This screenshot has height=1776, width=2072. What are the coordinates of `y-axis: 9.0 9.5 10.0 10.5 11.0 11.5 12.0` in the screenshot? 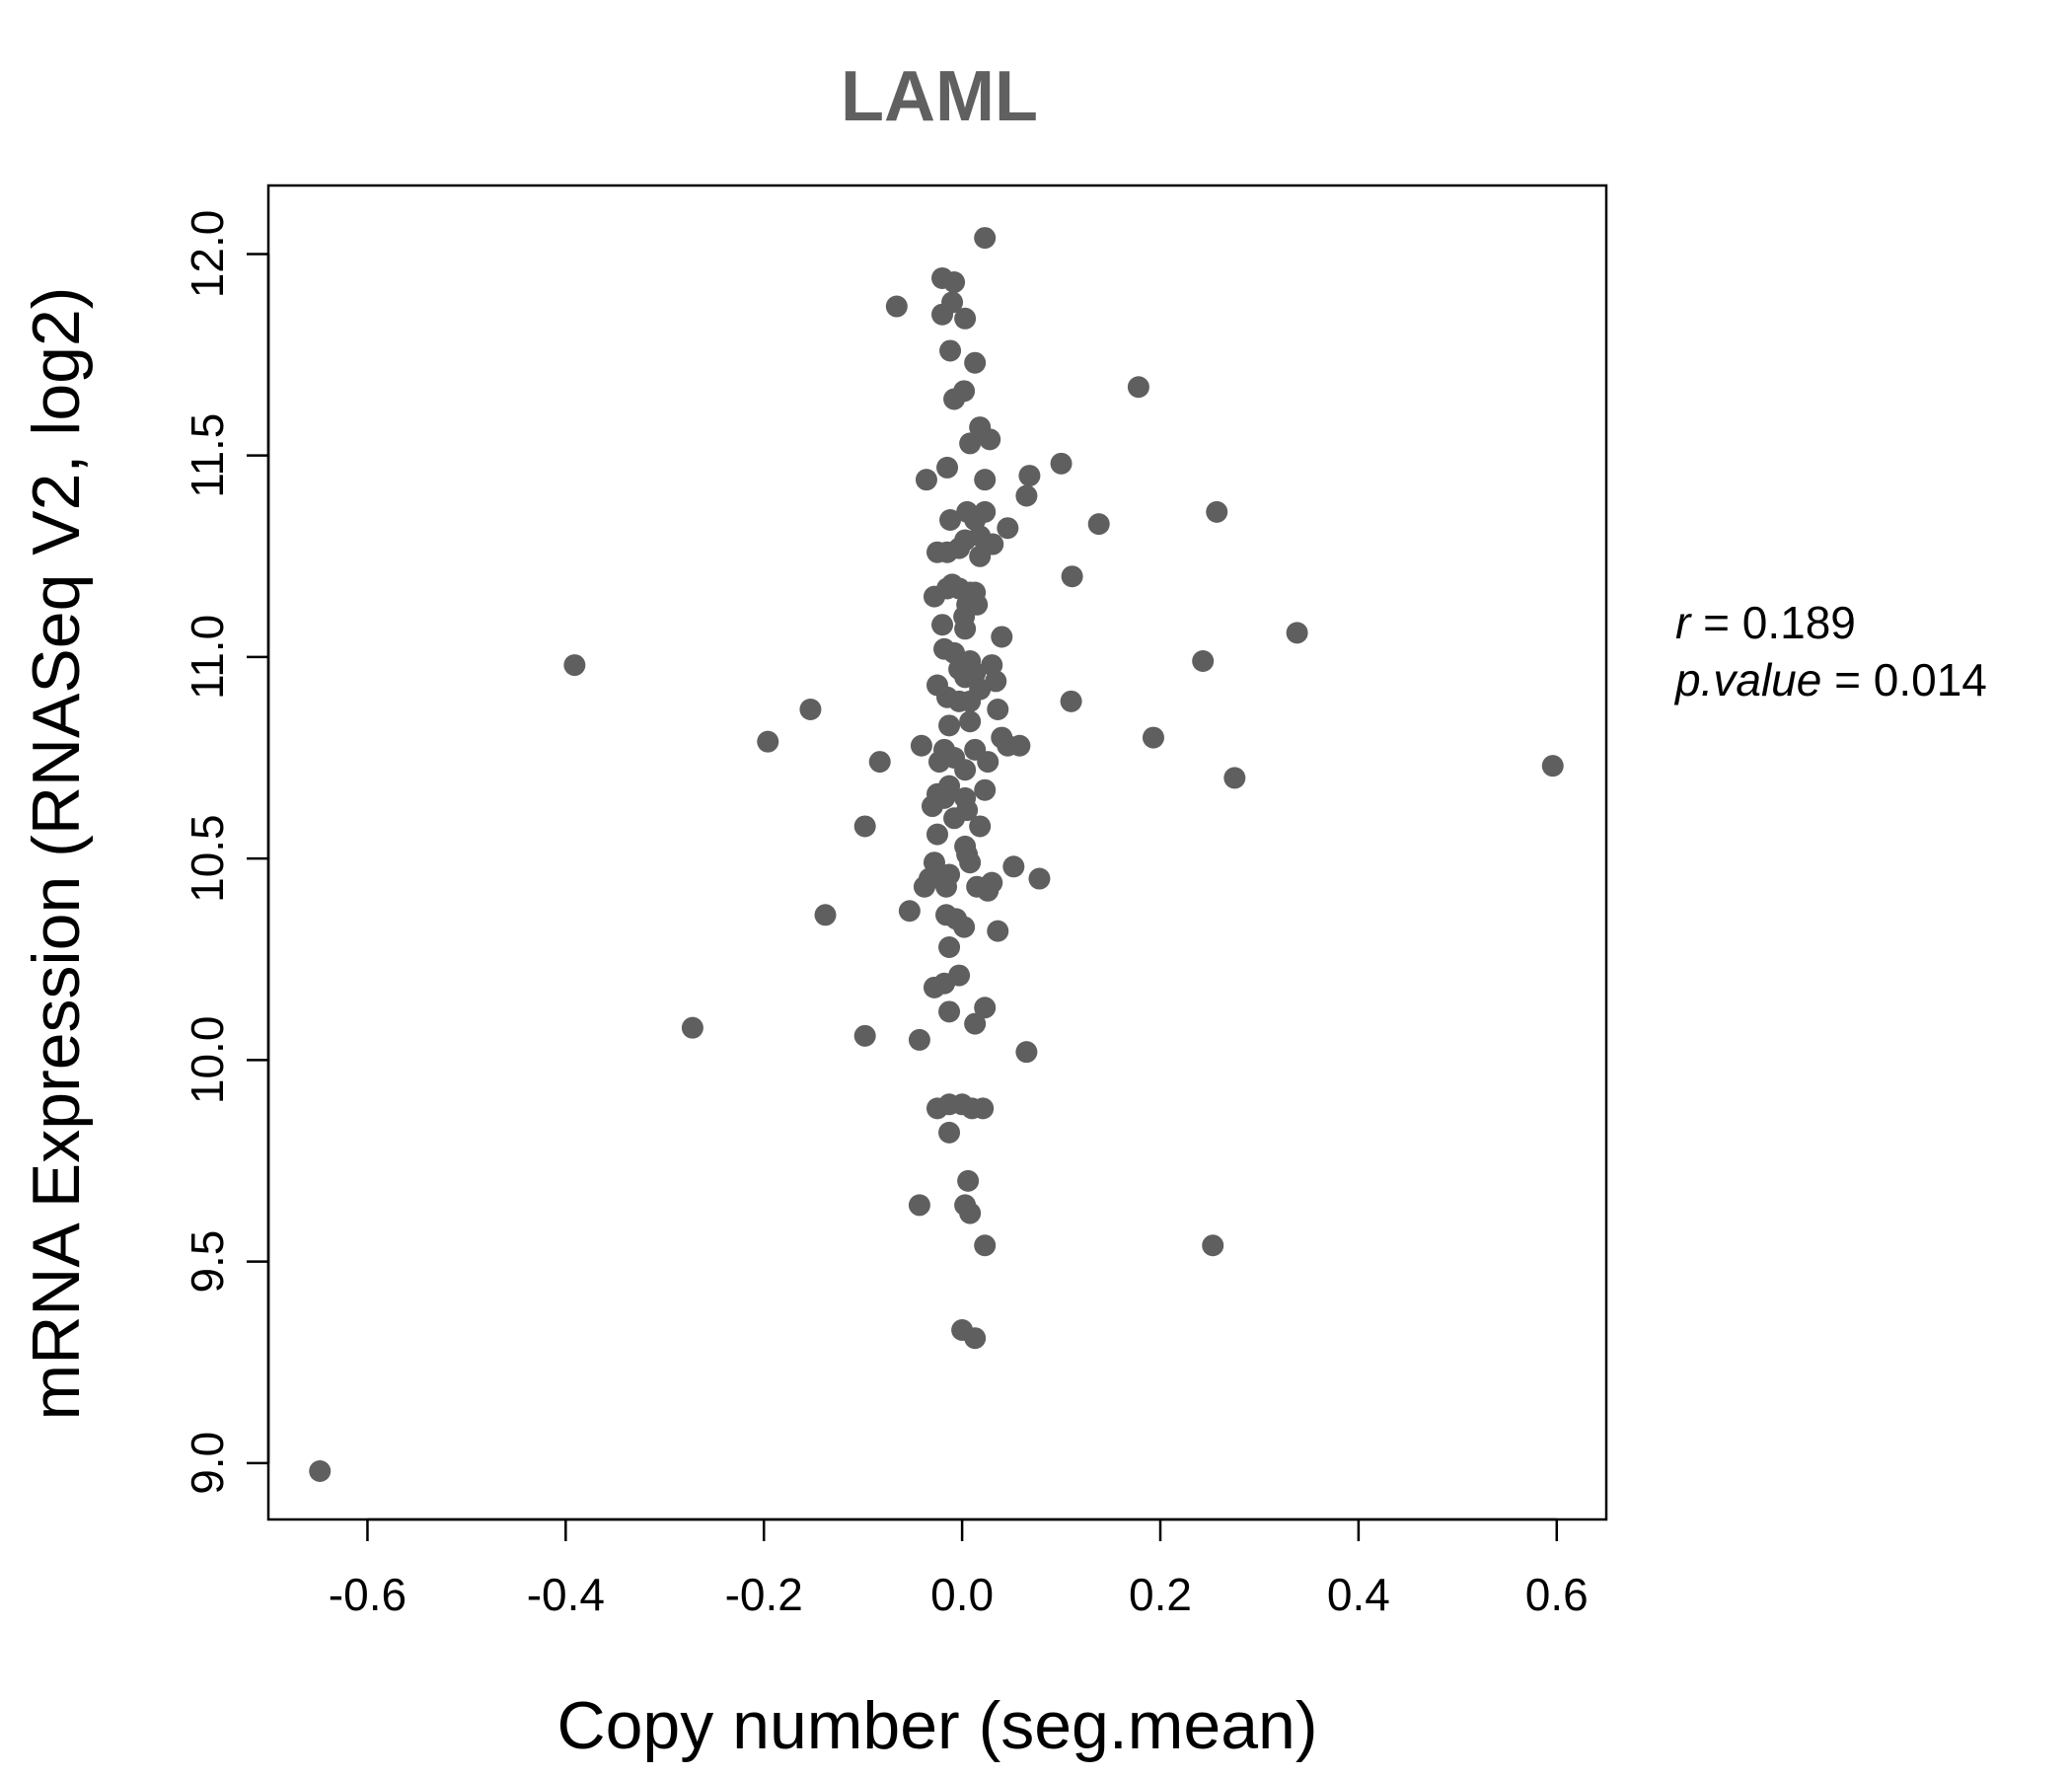 It's located at (226, 853).